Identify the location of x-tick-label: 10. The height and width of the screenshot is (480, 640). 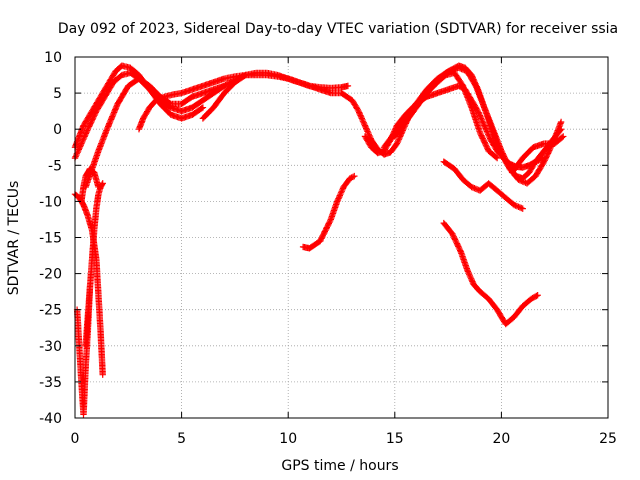
(288, 439).